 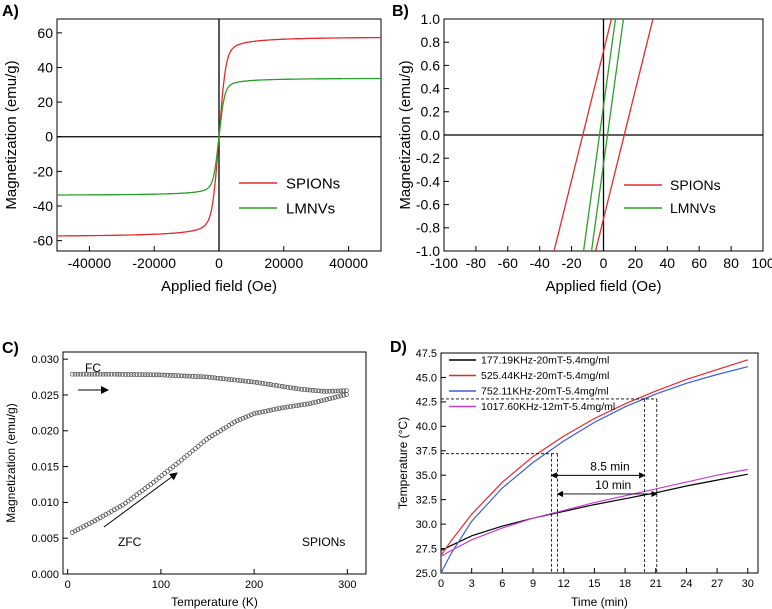 I want to click on y-tick-label: 40, so click(x=45, y=67).